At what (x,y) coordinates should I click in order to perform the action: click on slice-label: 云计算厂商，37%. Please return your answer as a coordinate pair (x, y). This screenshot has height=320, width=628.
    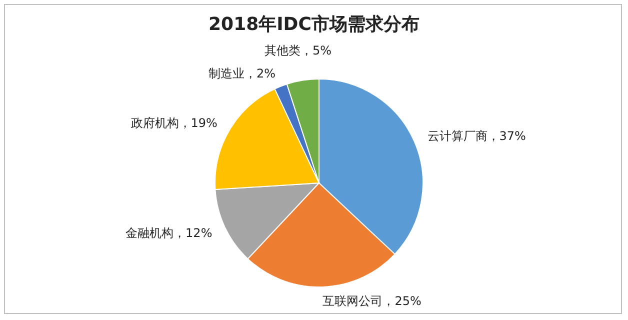
    Looking at the image, I should click on (476, 136).